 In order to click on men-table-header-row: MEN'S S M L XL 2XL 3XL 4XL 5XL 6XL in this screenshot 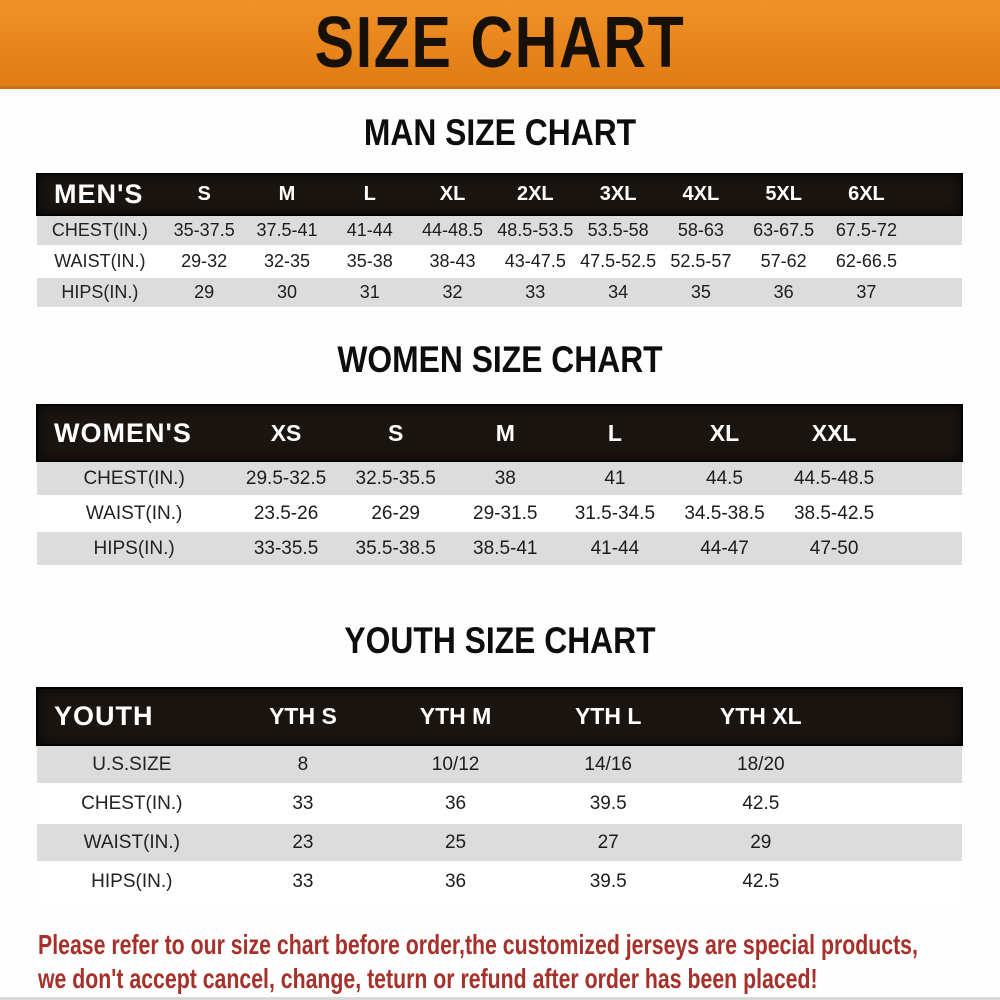, I will do `click(499, 194)`.